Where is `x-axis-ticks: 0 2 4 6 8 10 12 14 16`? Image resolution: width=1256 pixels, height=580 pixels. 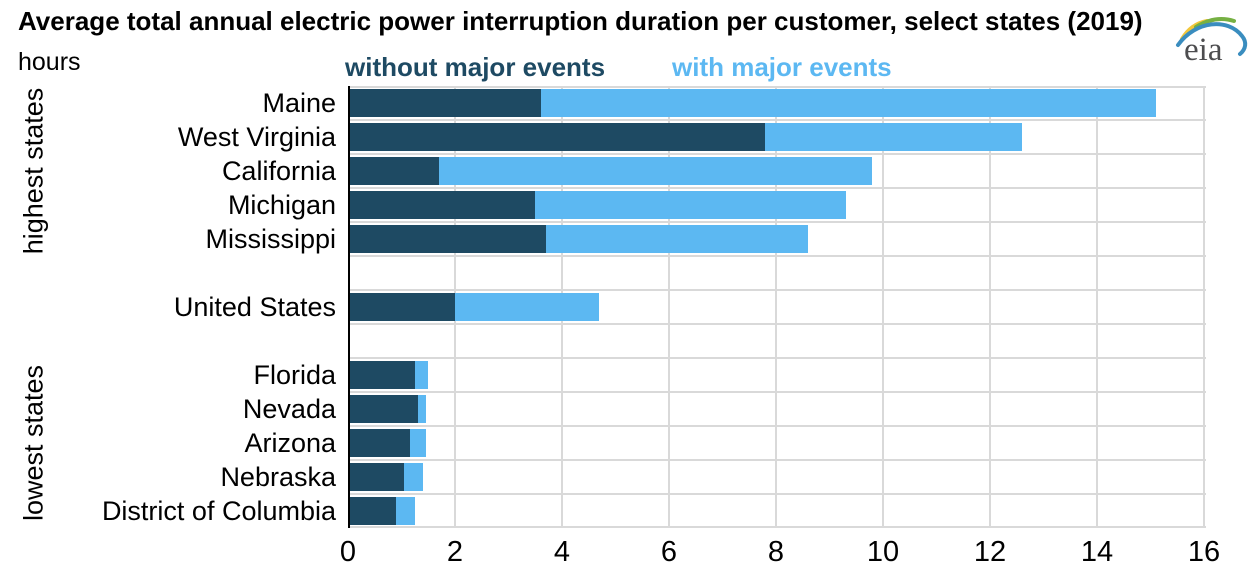
x-axis-ticks: 0 2 4 6 8 10 12 14 16 is located at coordinates (780, 556).